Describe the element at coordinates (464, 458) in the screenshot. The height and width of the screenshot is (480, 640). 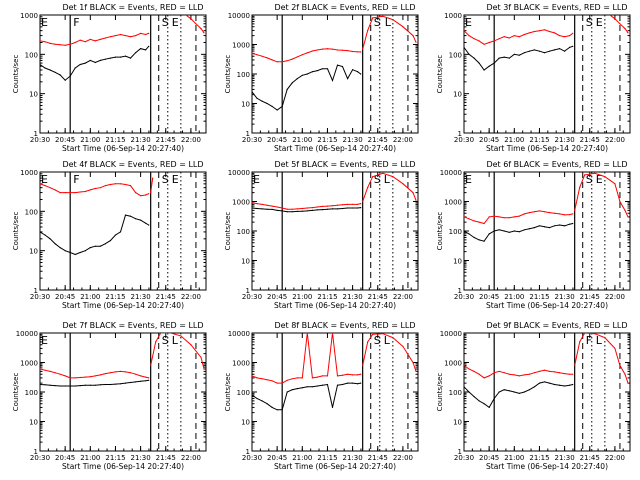
I see `x-tick-label: 20:30` at that location.